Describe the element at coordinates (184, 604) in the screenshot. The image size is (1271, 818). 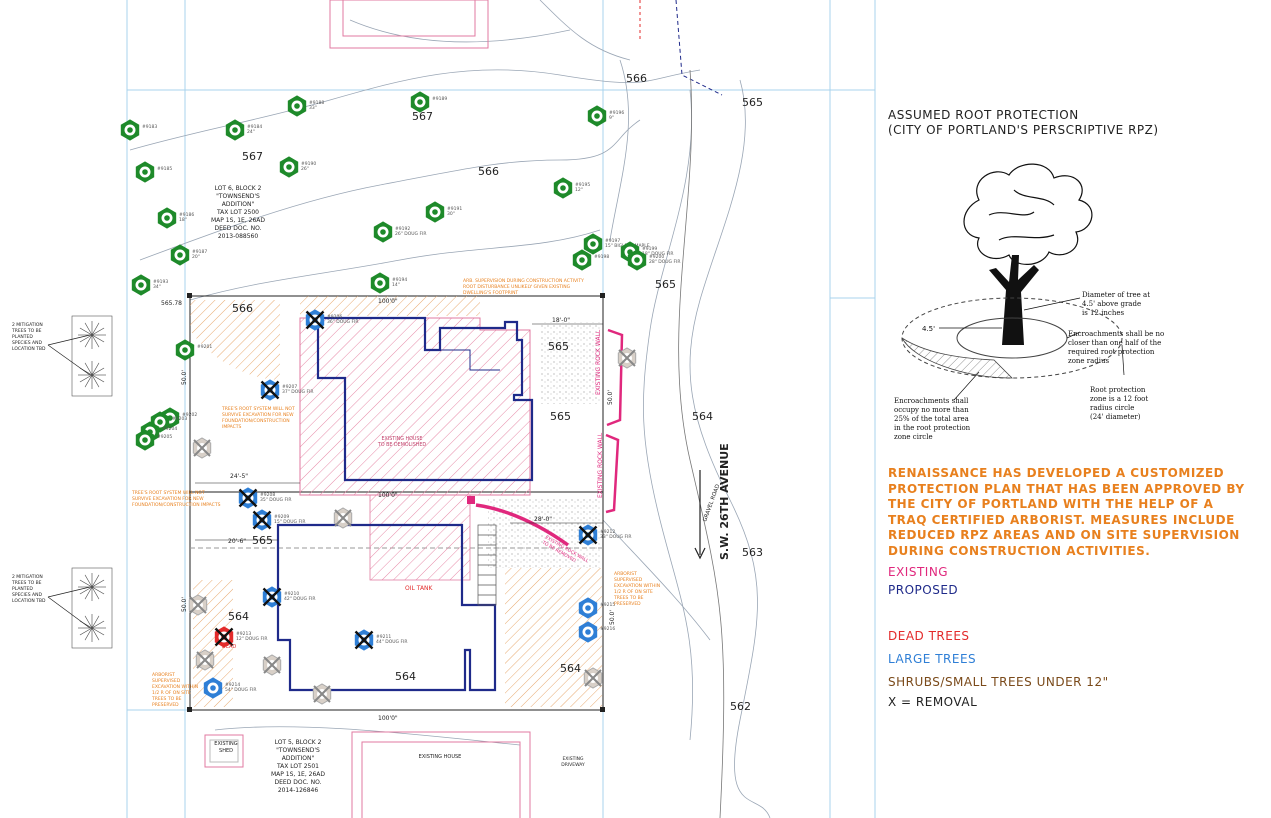
I see `dim-side-b: 50.0'` at that location.